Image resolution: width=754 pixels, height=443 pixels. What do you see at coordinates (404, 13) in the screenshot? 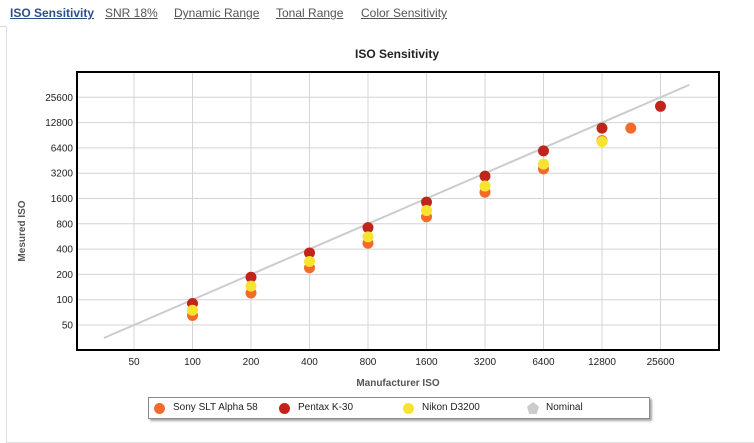
I see `tab-color-sensitivity: Color Sensitivity` at bounding box center [404, 13].